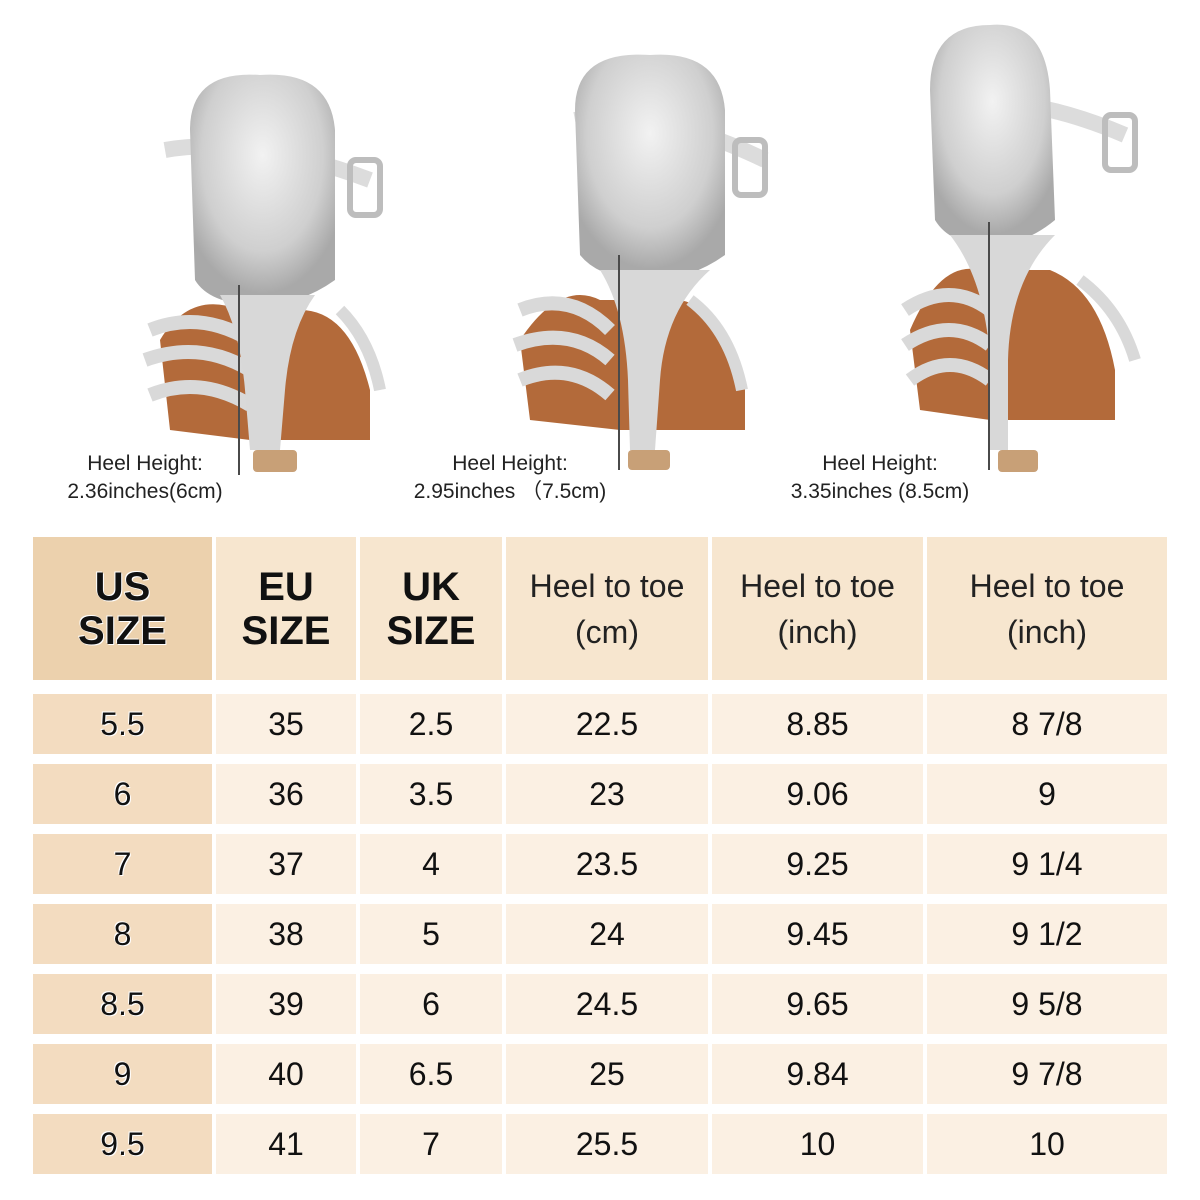 The height and width of the screenshot is (1200, 1200). I want to click on eu-size-cell: 41, so click(286, 1144).